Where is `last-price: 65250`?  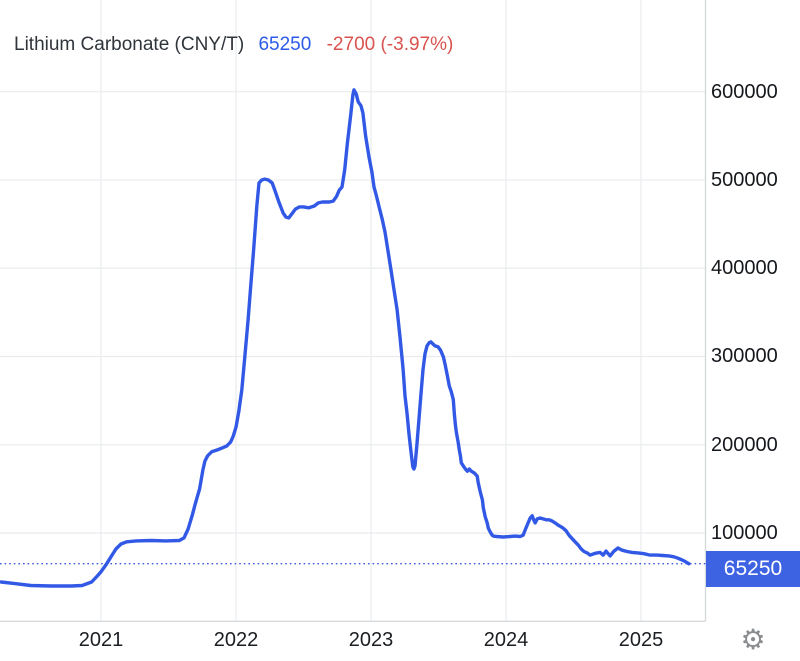 last-price: 65250 is located at coordinates (285, 44).